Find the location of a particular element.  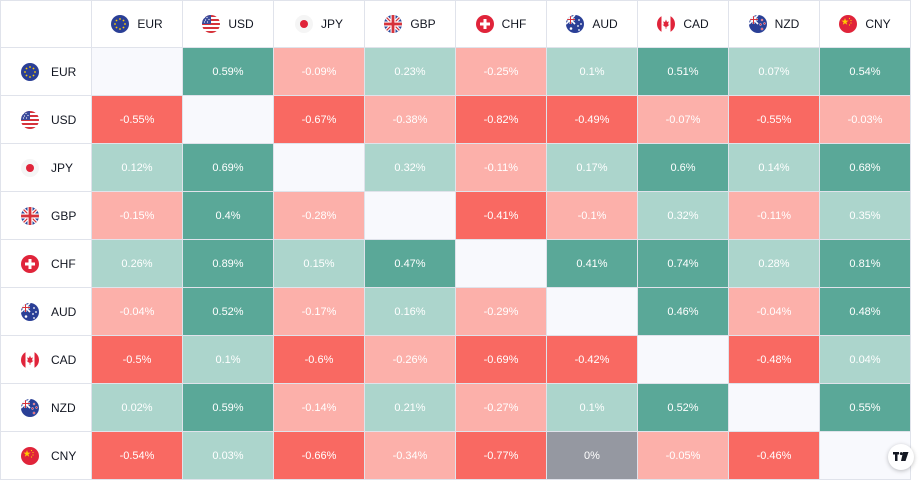

rate-cell-aud-jpy: -0.17% is located at coordinates (319, 312).